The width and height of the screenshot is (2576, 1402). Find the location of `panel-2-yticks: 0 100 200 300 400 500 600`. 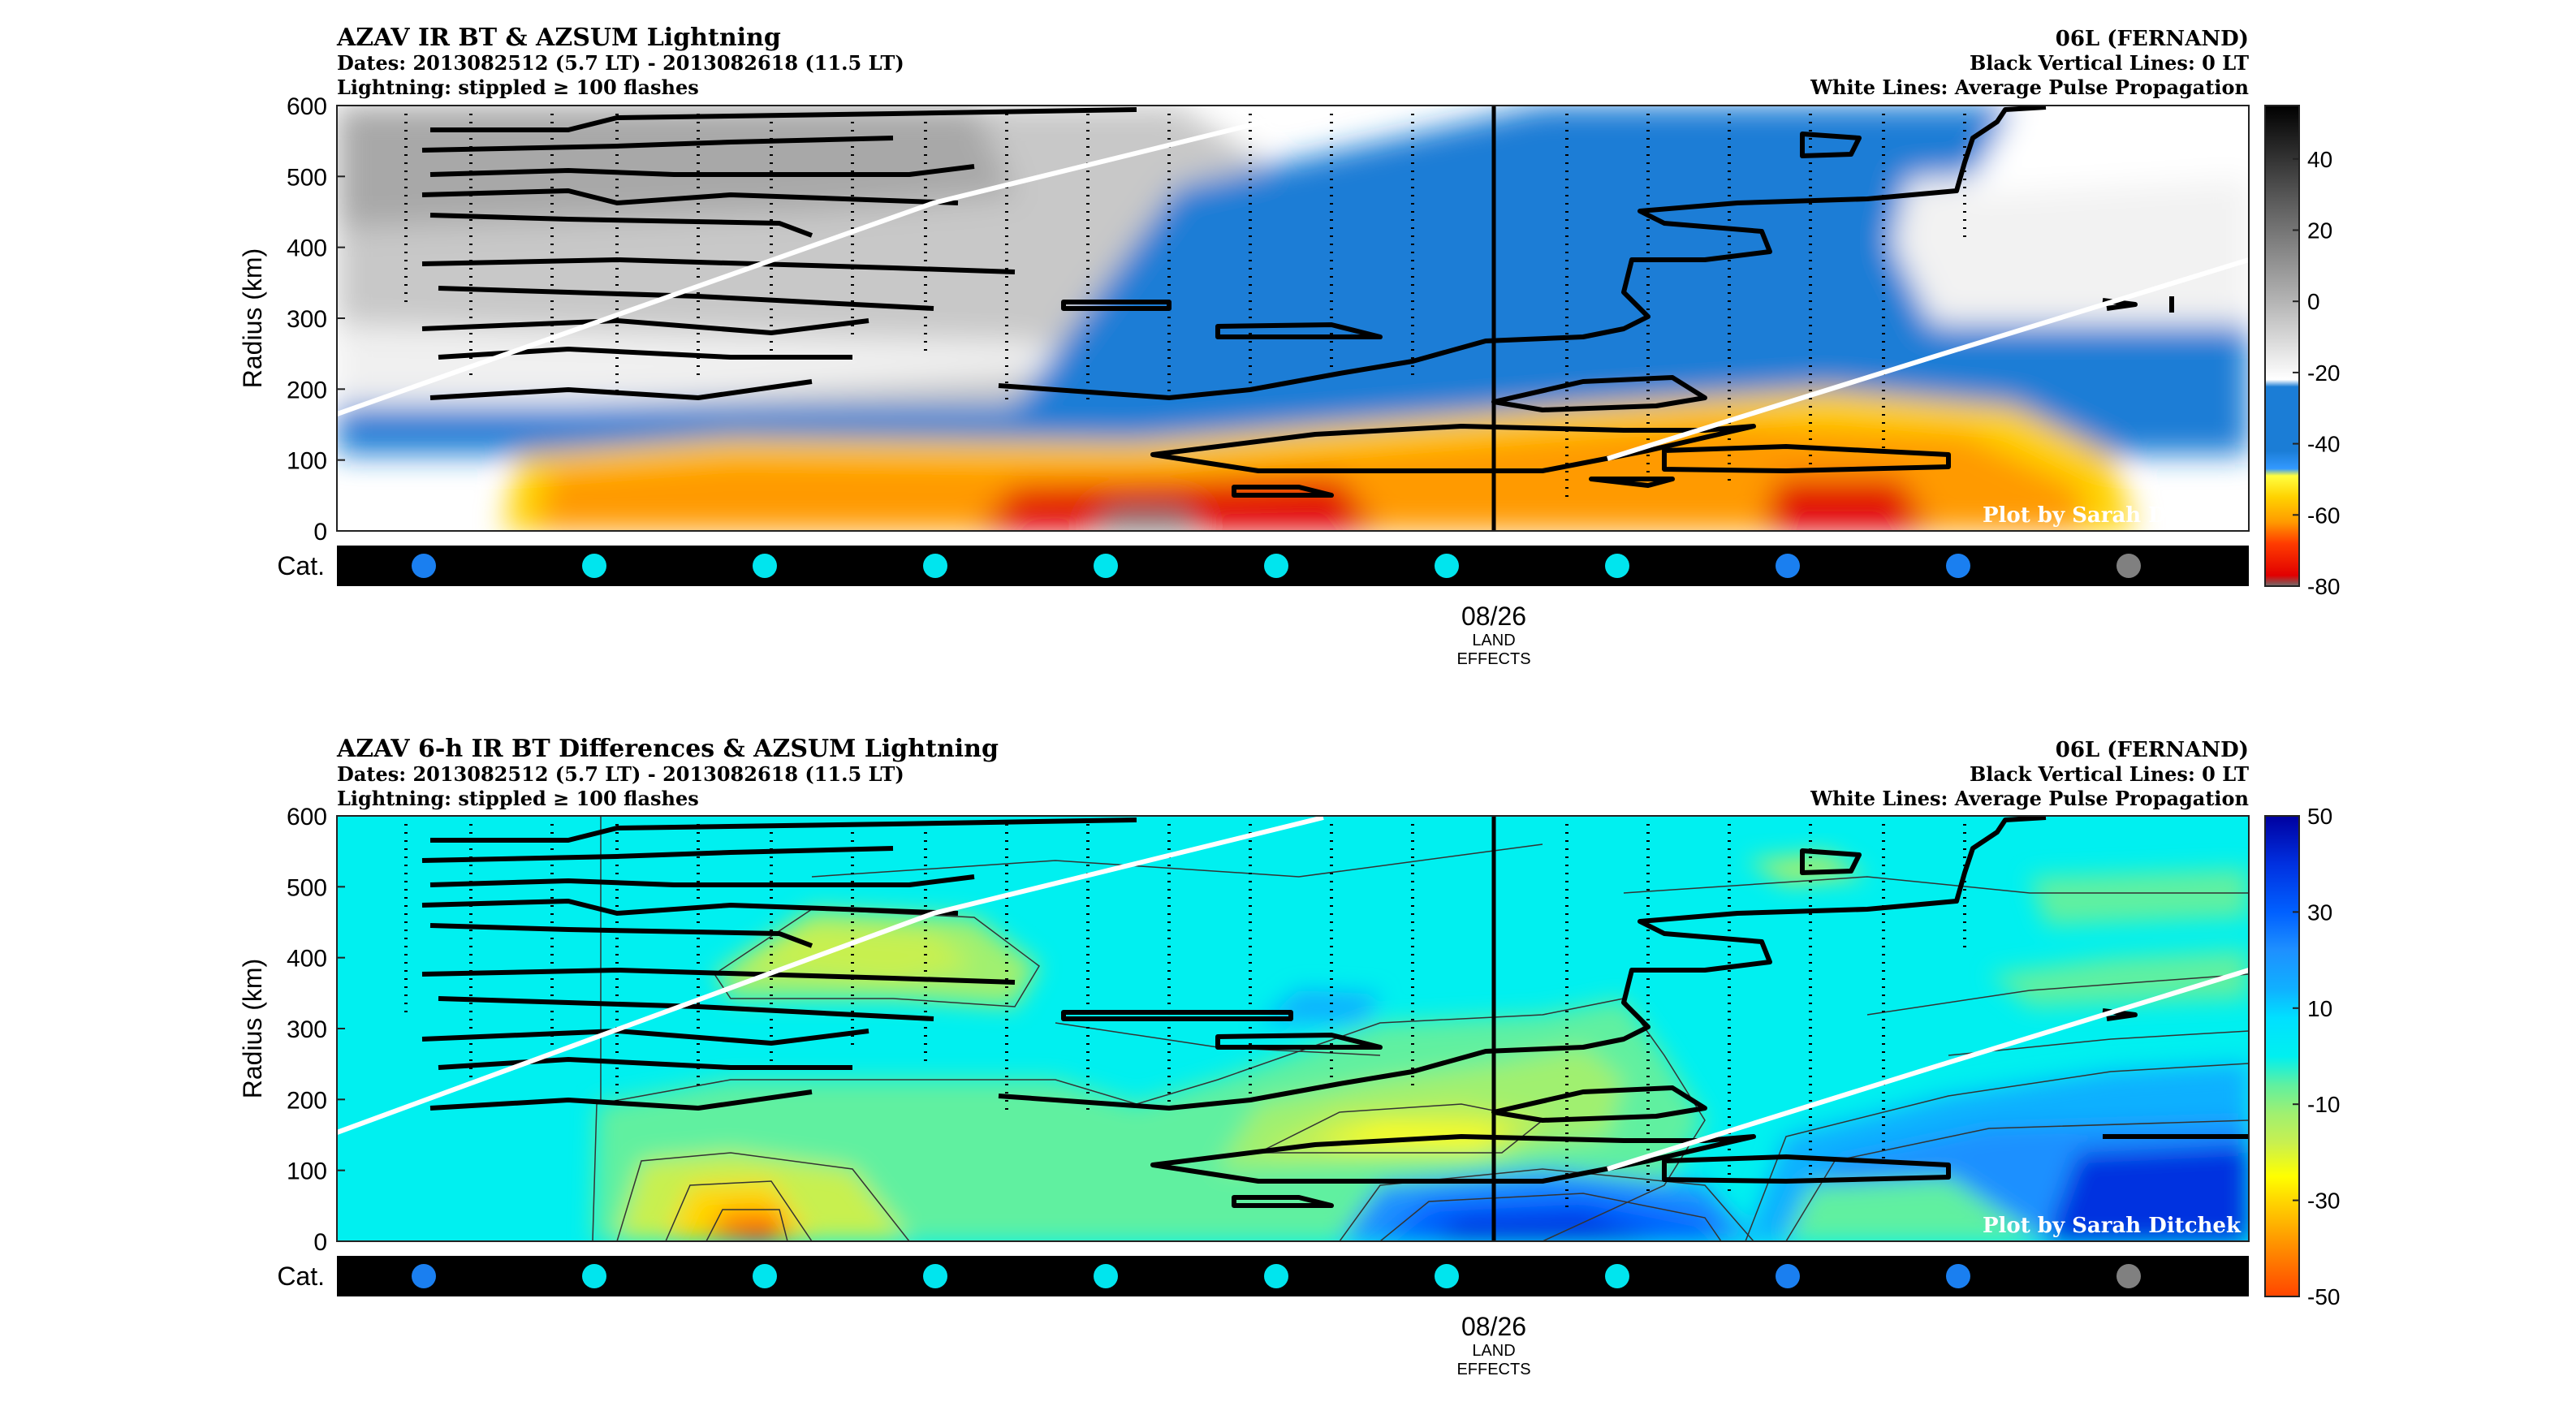

panel-2-yticks: 0 100 200 300 400 500 600 is located at coordinates (316, 1030).